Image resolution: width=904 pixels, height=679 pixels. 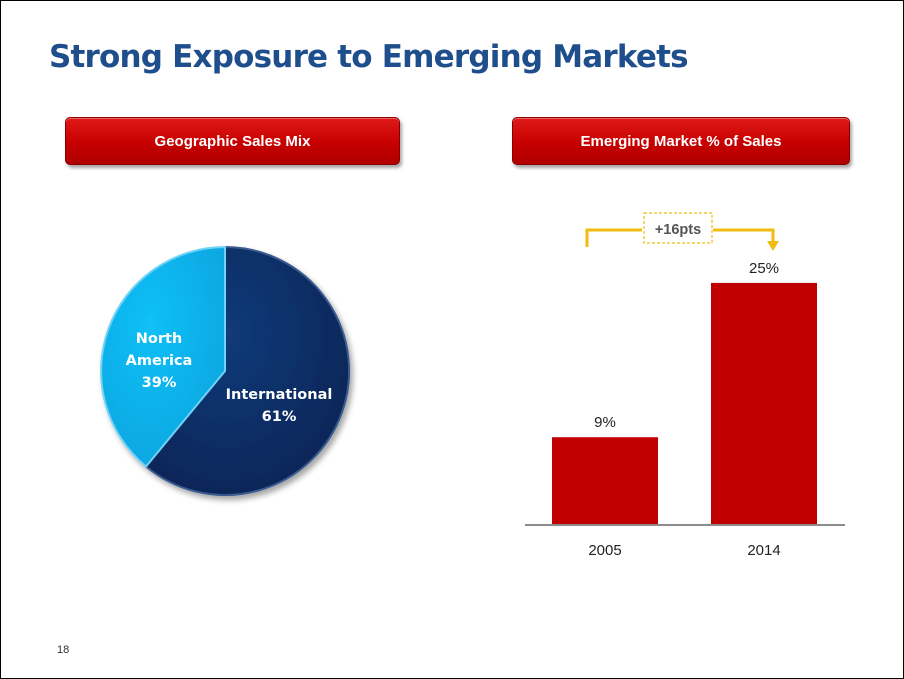 What do you see at coordinates (63, 650) in the screenshot?
I see `page-number: 18` at bounding box center [63, 650].